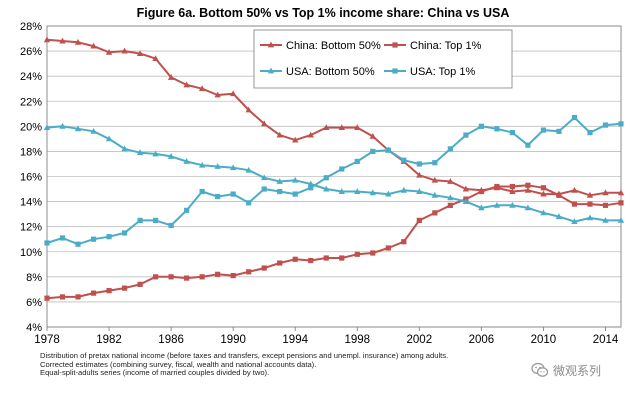 The width and height of the screenshot is (639, 400). I want to click on y-tick-label: 18%, so click(31, 152).